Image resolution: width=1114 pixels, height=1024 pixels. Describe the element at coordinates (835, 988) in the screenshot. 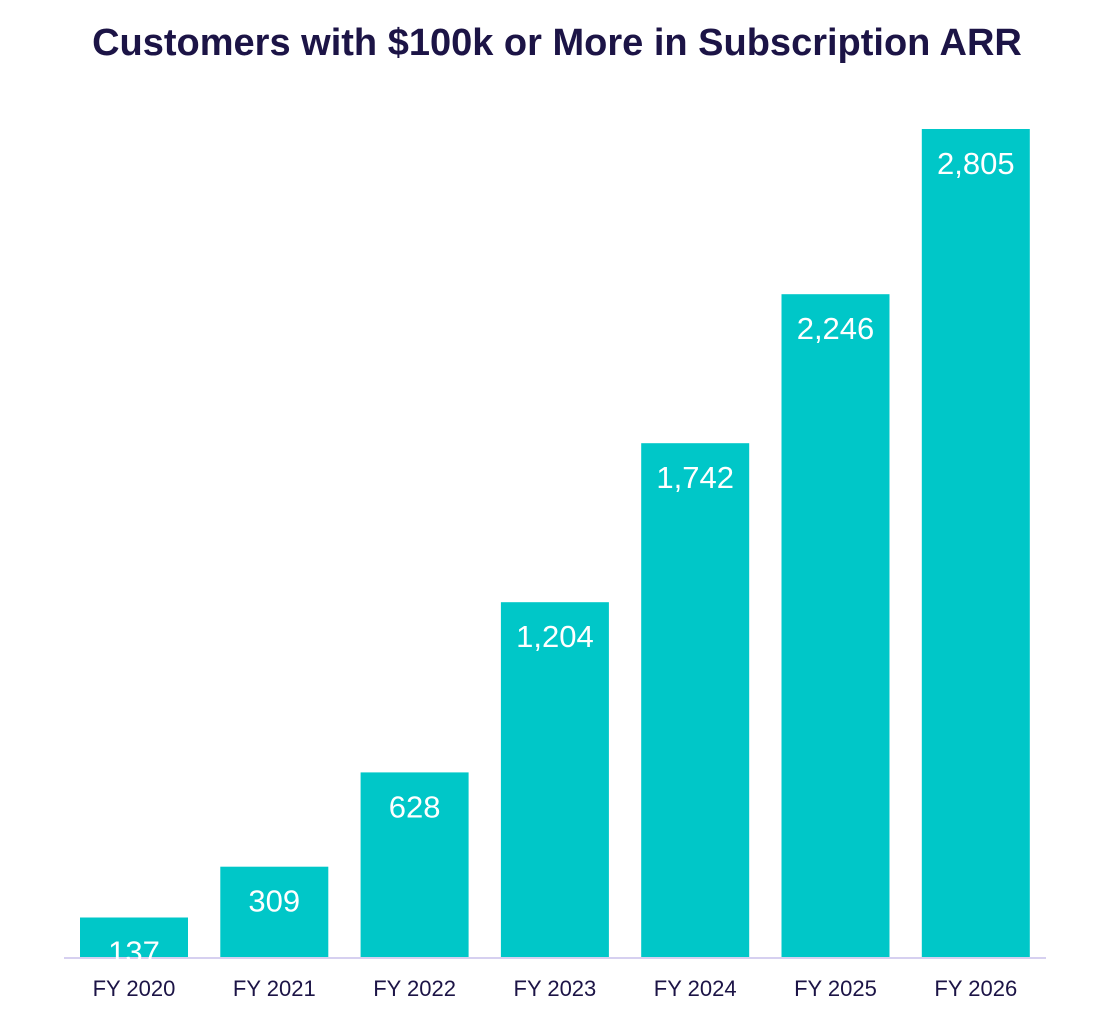

I see `x-tick-label: FY 2025` at that location.